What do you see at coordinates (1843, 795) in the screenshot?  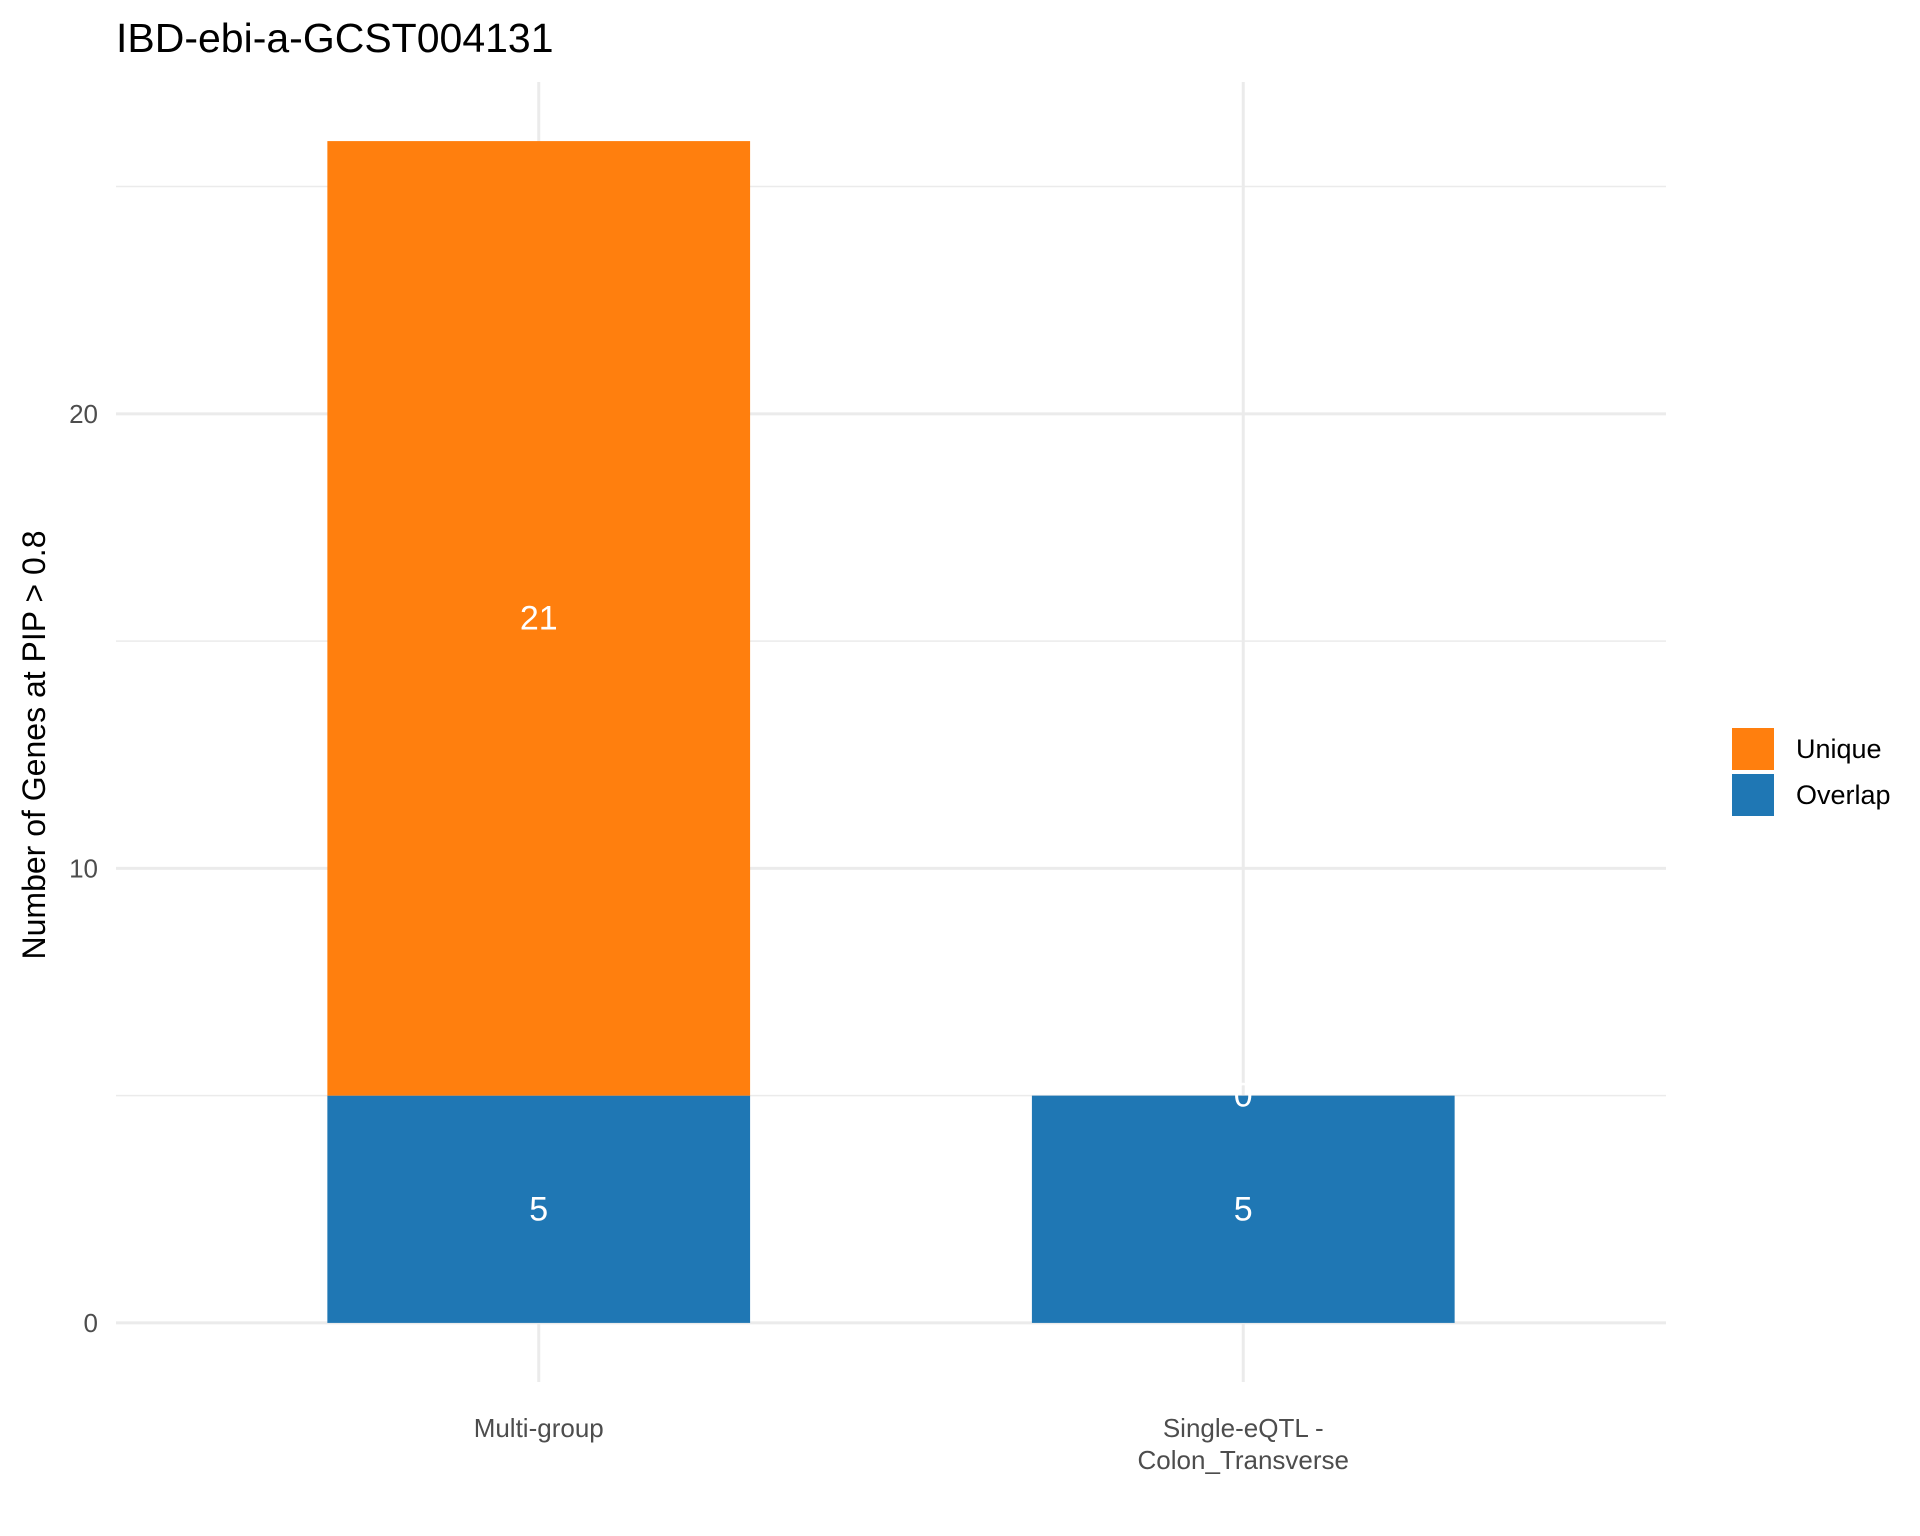 I see `legend-label-overlap: Overlap` at bounding box center [1843, 795].